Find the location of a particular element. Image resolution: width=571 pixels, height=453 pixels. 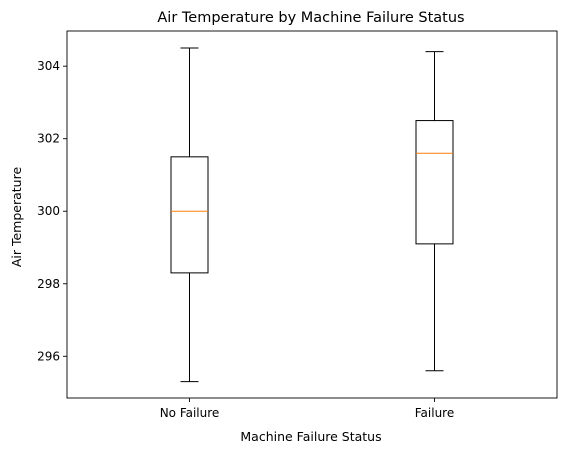

y-tick-label: 298 is located at coordinates (48, 284).